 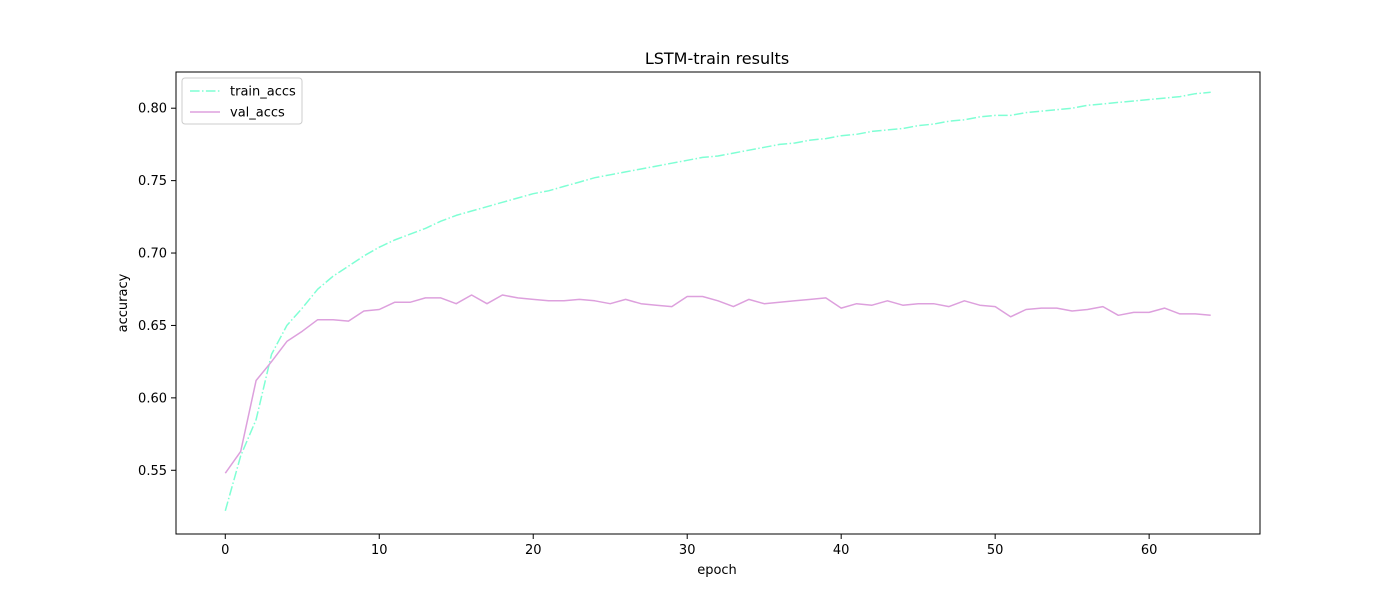 What do you see at coordinates (717, 58) in the screenshot?
I see `chart-title: LSTM-train results` at bounding box center [717, 58].